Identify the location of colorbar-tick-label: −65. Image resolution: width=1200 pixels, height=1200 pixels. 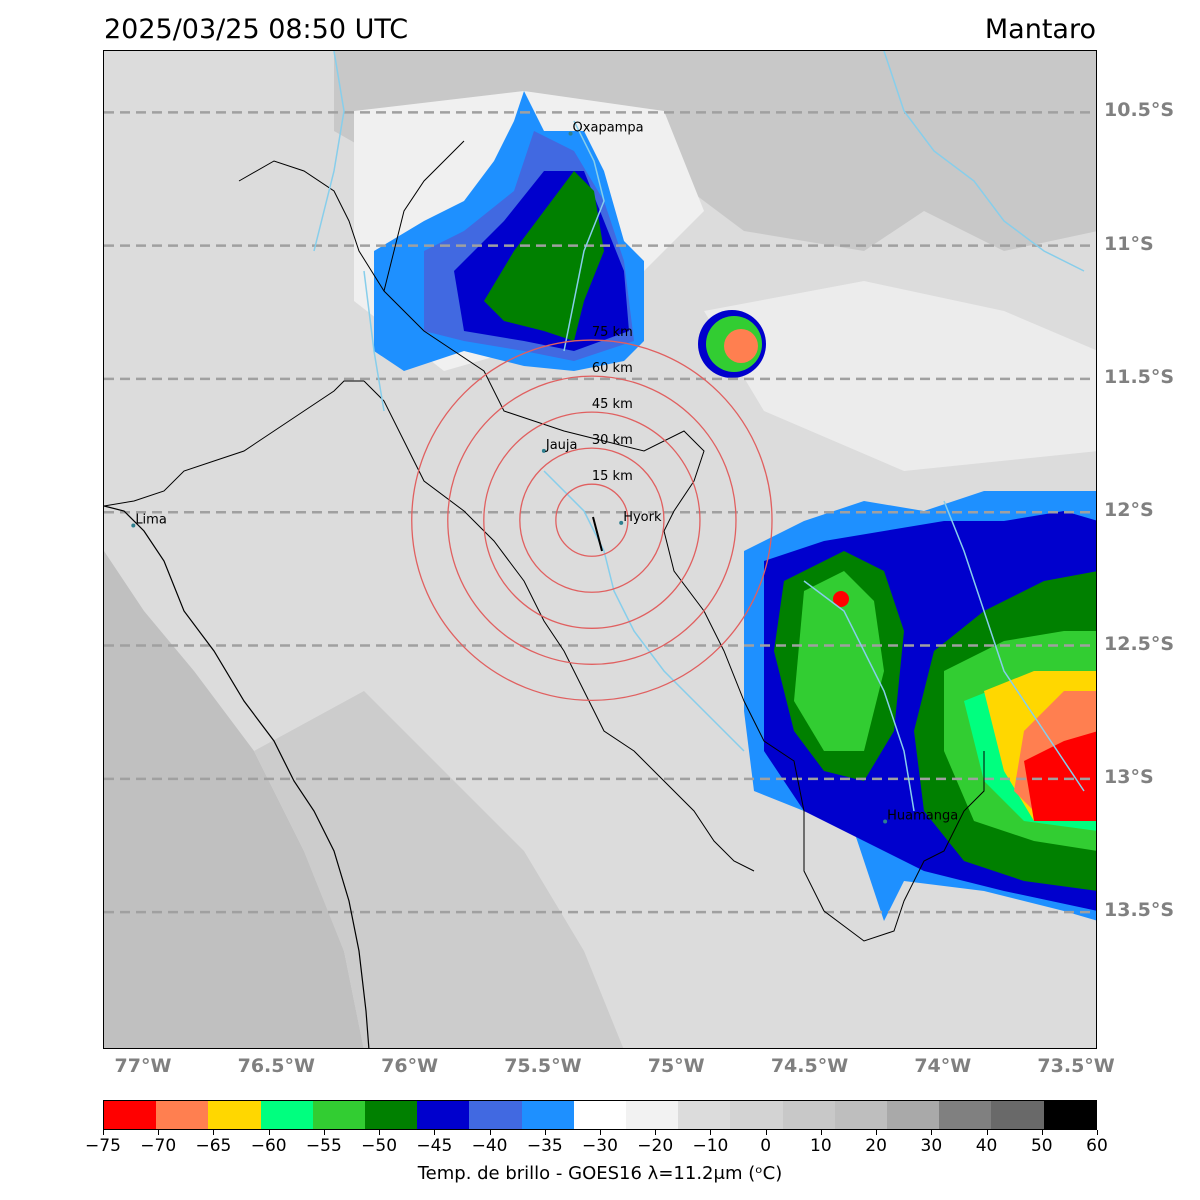
(213, 1146).